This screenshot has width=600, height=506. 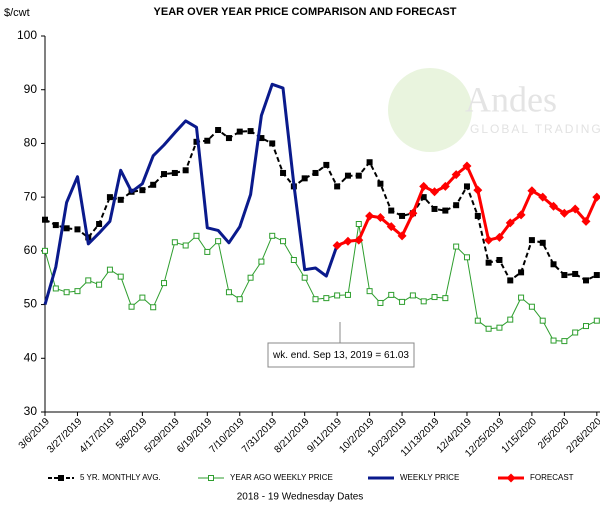 I want to click on series-line, so click(x=467, y=205).